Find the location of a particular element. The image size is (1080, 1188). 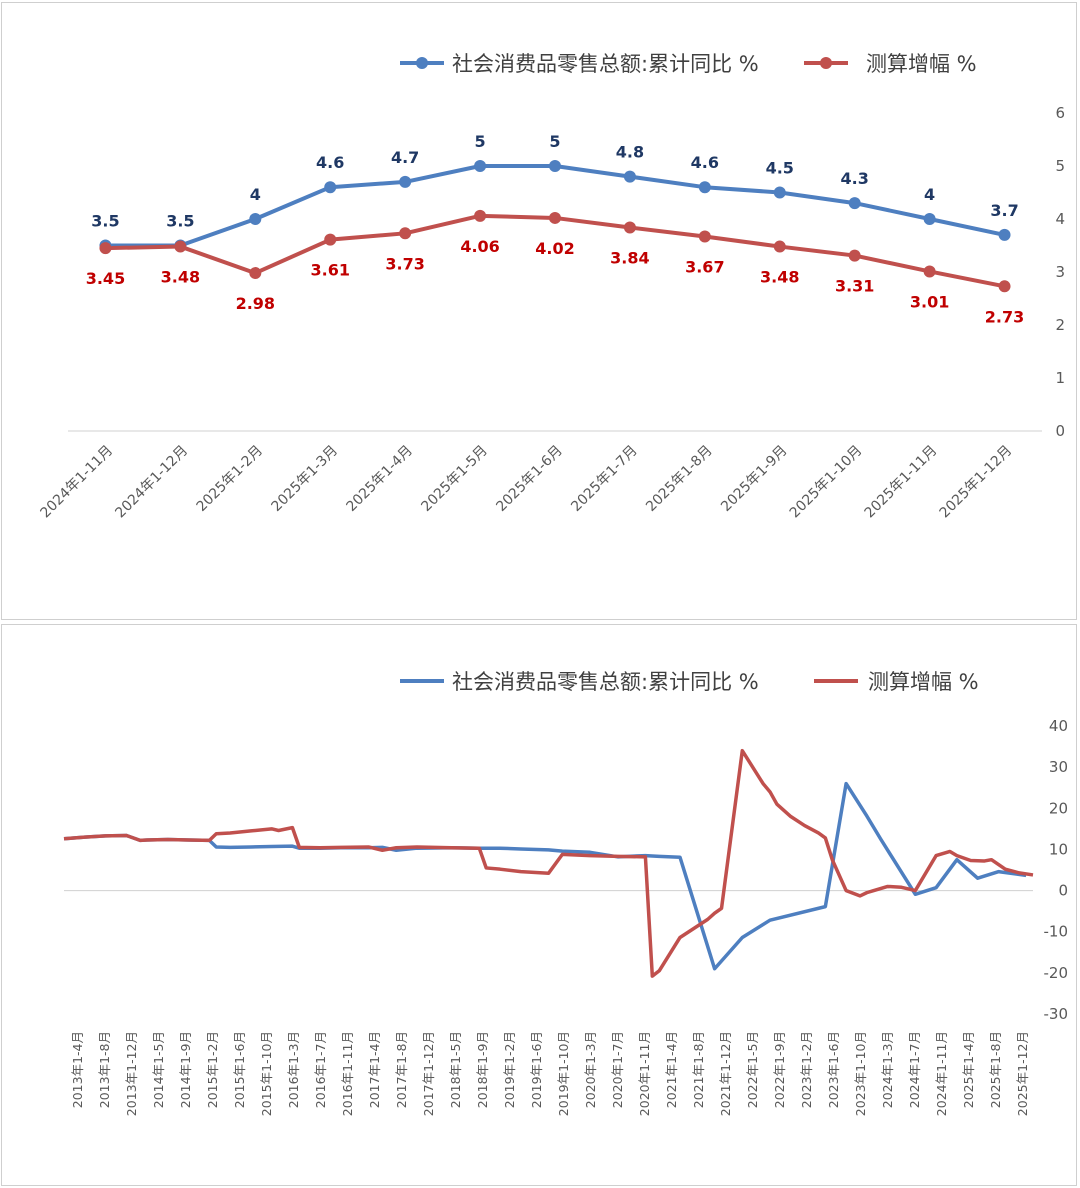

x-tick-label: 2015年1-2月 is located at coordinates (212, 1069).